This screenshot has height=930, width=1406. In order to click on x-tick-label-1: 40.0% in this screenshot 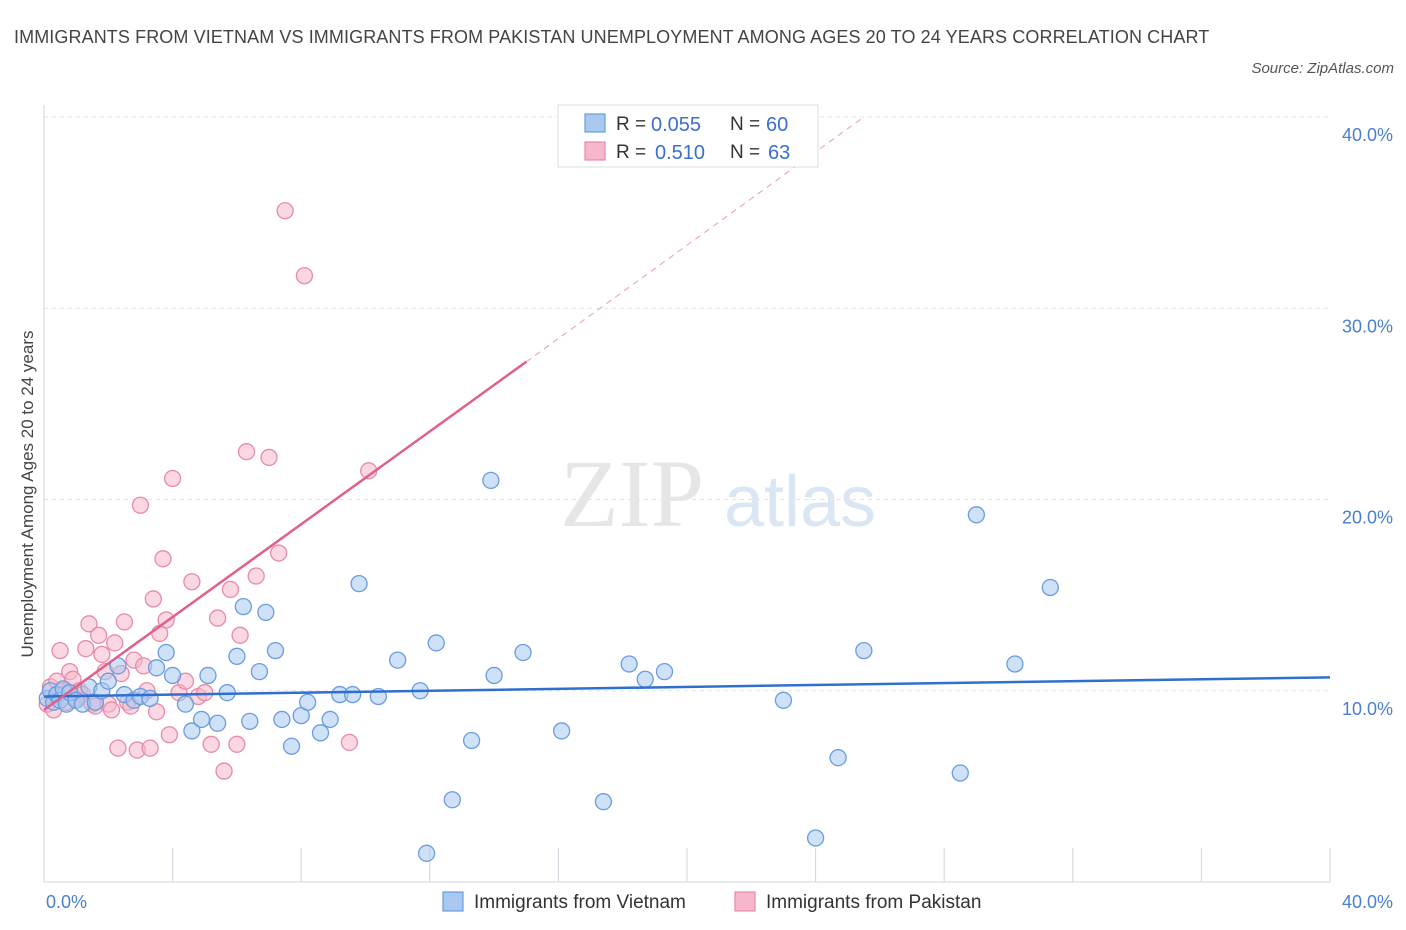, I will do `click(1367, 902)`.